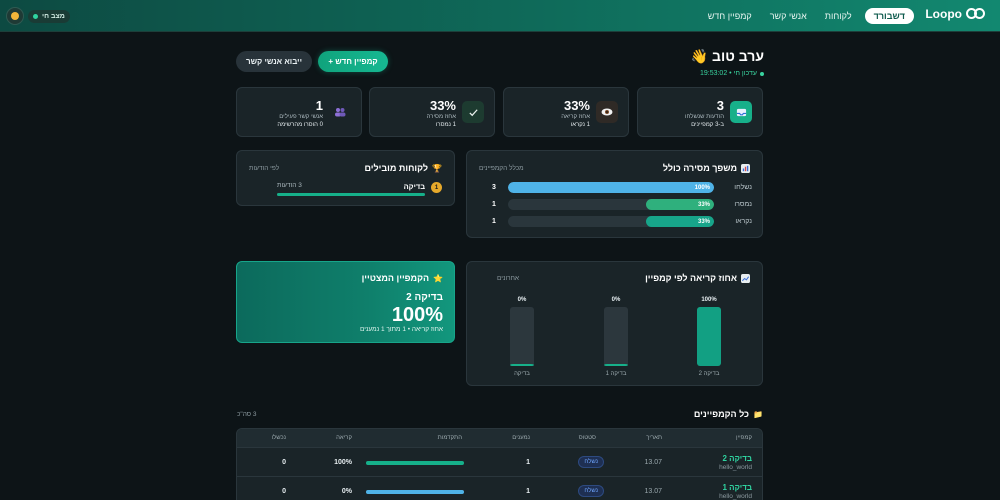 This screenshot has width=1000, height=500. What do you see at coordinates (441, 117) in the screenshot?
I see `stat-label: אחוז מסירה` at bounding box center [441, 117].